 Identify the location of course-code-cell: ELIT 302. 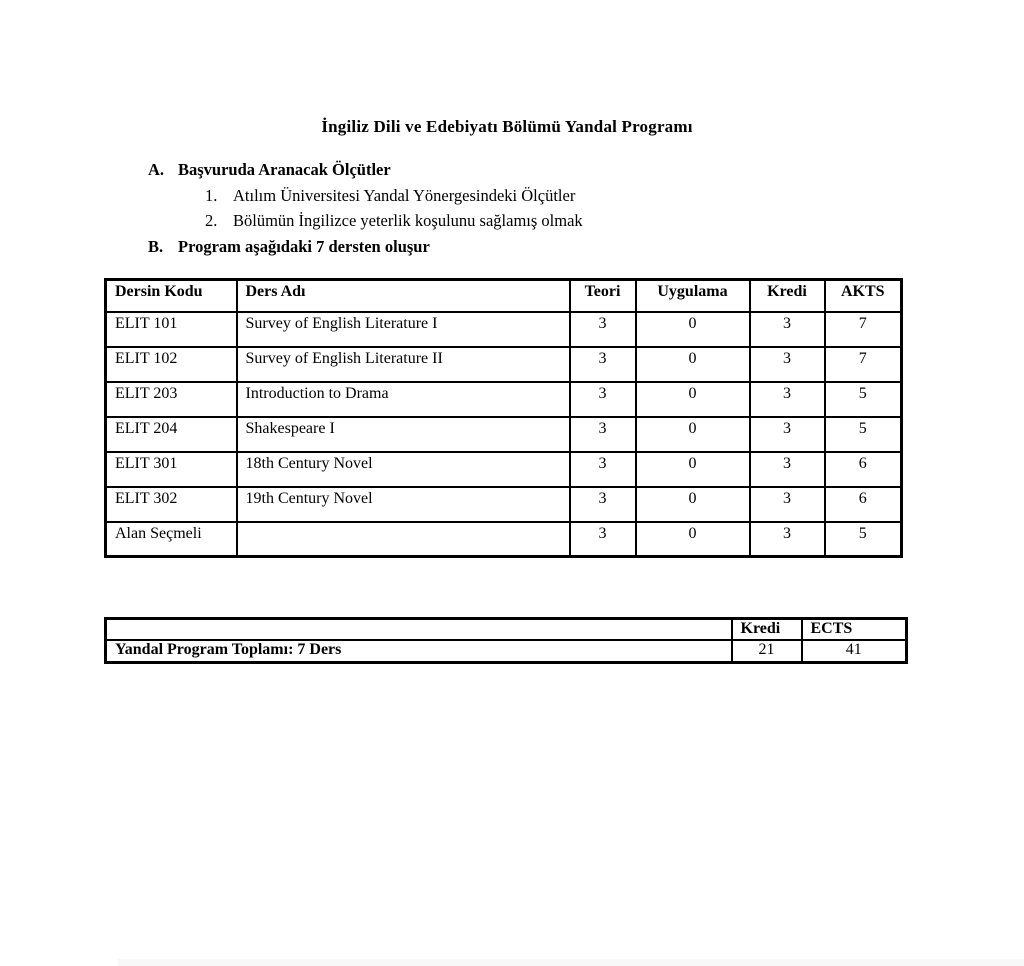
(171, 504).